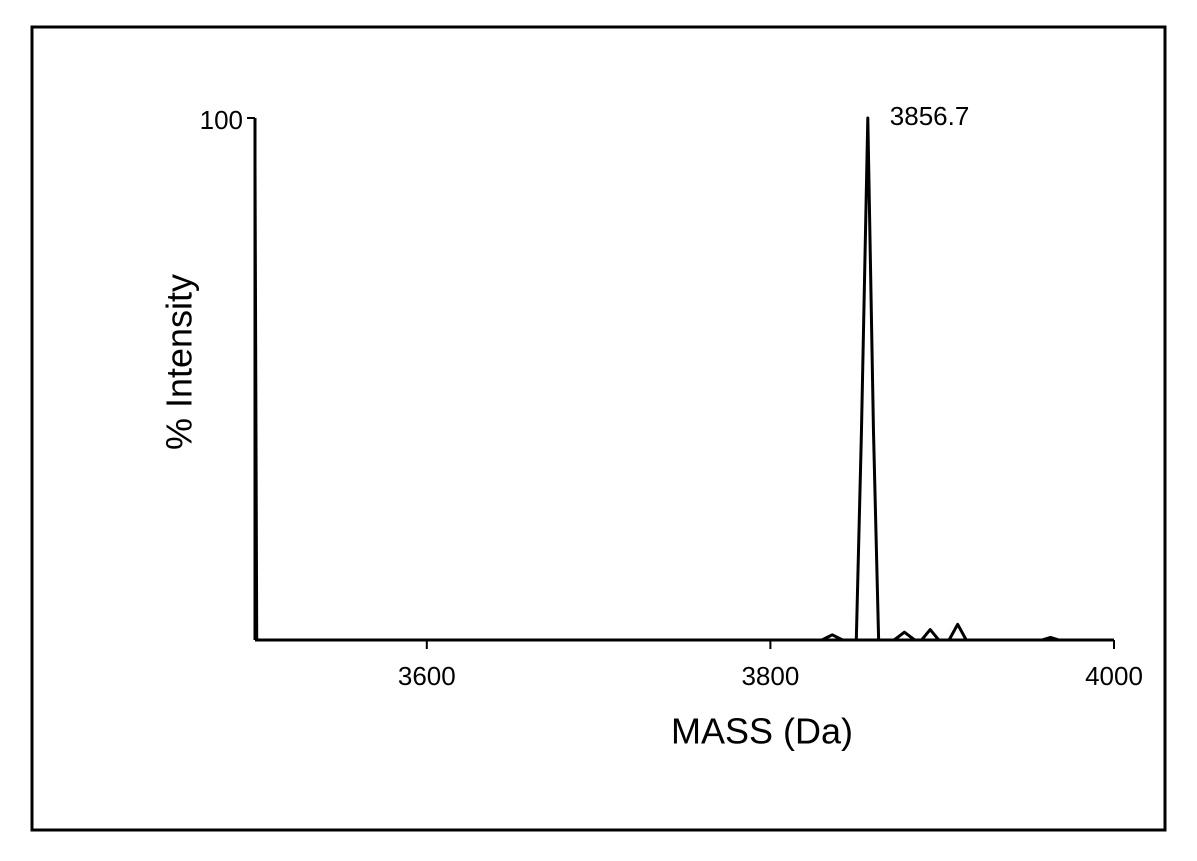 Image resolution: width=1197 pixels, height=861 pixels. What do you see at coordinates (221, 120) in the screenshot?
I see `y-tick-label: 100` at bounding box center [221, 120].